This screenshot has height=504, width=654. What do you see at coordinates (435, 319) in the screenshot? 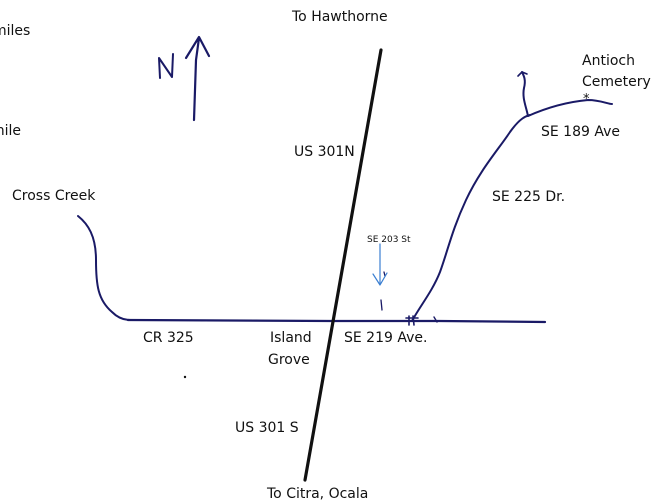
I see `junction-tick` at bounding box center [435, 319].